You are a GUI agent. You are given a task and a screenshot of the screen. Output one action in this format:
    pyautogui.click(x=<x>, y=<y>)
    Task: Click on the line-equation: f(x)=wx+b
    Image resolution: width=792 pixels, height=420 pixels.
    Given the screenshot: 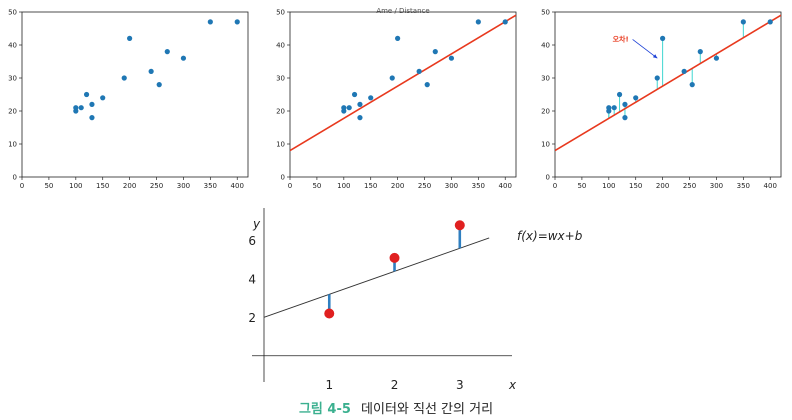 What is the action you would take?
    pyautogui.click(x=550, y=236)
    